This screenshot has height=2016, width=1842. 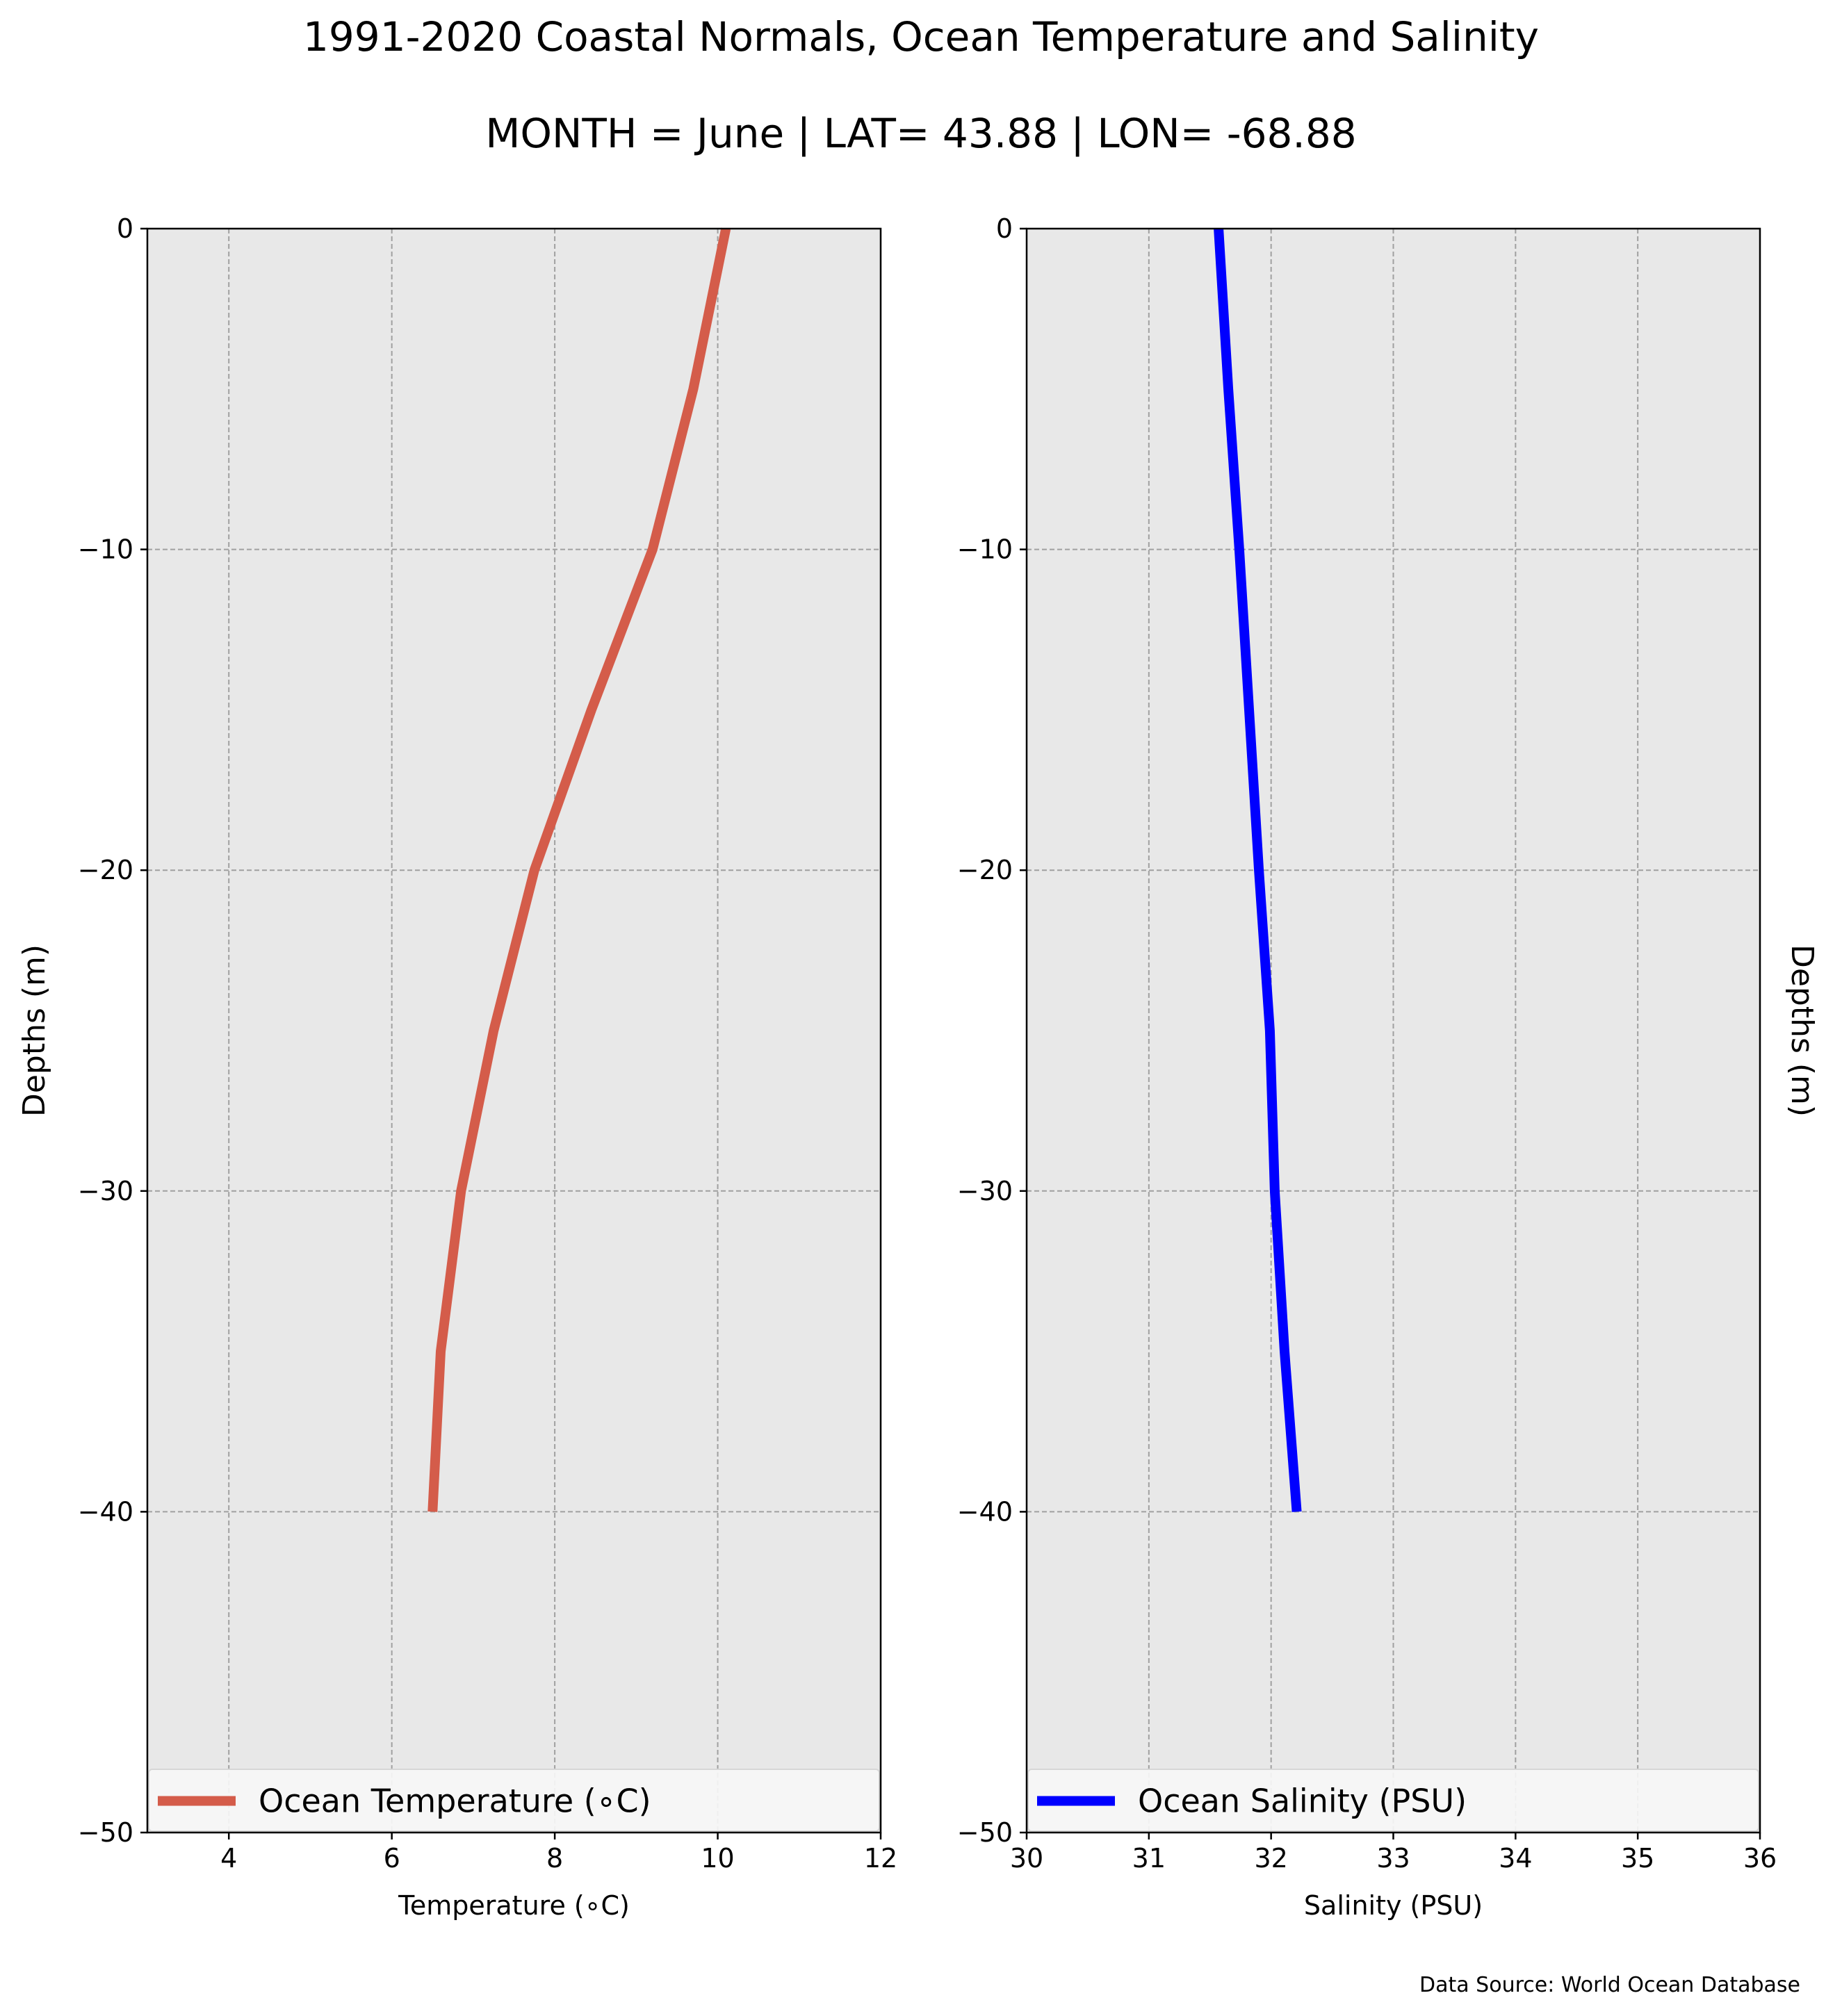 What do you see at coordinates (985, 1512) in the screenshot?
I see `salinity-y-tick-label: −40` at bounding box center [985, 1512].